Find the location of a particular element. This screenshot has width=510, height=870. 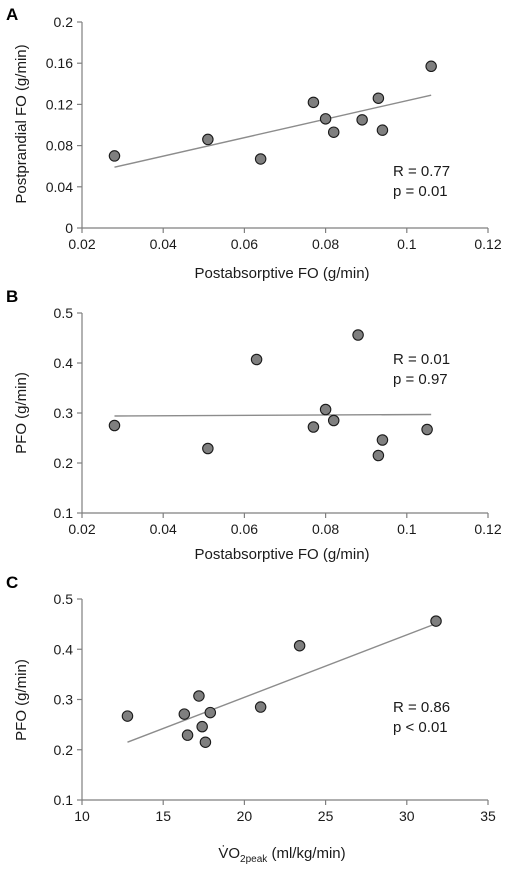

panel-b-trendline is located at coordinates (273, 415).